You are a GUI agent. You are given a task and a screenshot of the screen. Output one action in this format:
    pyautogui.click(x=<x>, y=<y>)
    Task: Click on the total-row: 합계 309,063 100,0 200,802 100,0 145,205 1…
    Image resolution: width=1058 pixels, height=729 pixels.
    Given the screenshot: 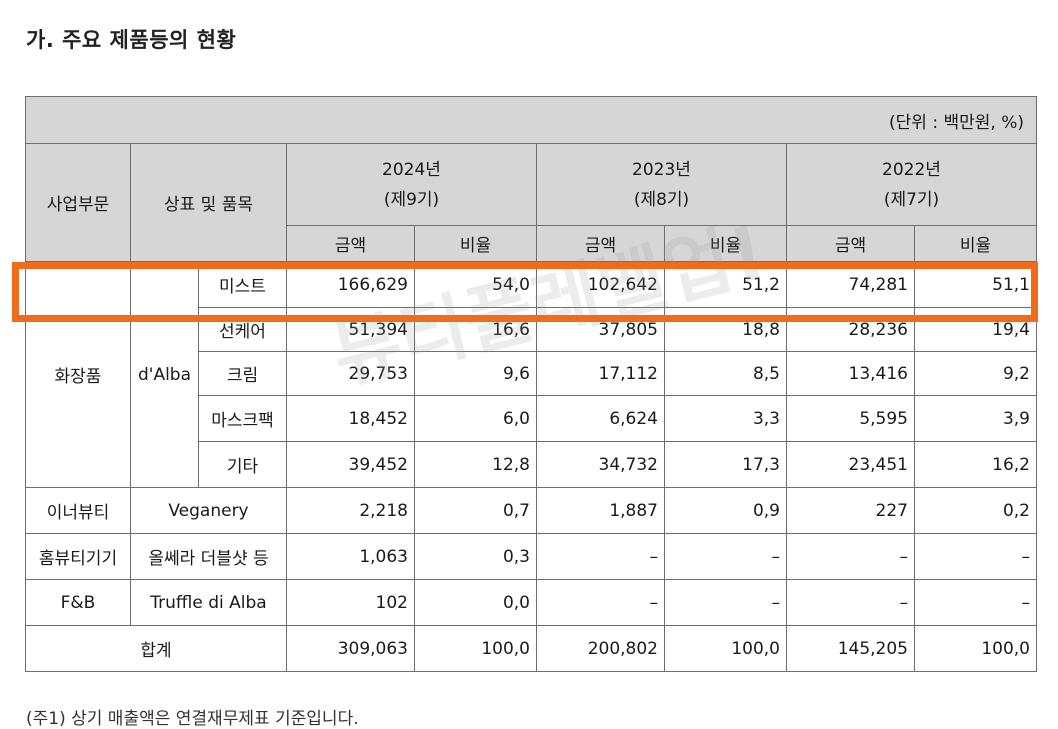 What is the action you would take?
    pyautogui.click(x=531, y=648)
    